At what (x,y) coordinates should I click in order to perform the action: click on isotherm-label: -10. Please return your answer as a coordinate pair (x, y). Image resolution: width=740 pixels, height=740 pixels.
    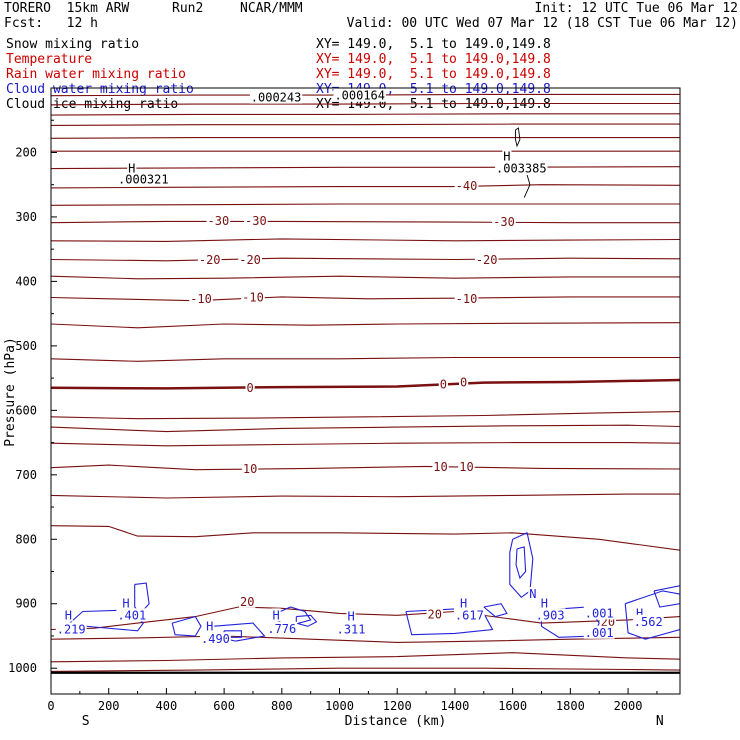
    Looking at the image, I should click on (467, 299).